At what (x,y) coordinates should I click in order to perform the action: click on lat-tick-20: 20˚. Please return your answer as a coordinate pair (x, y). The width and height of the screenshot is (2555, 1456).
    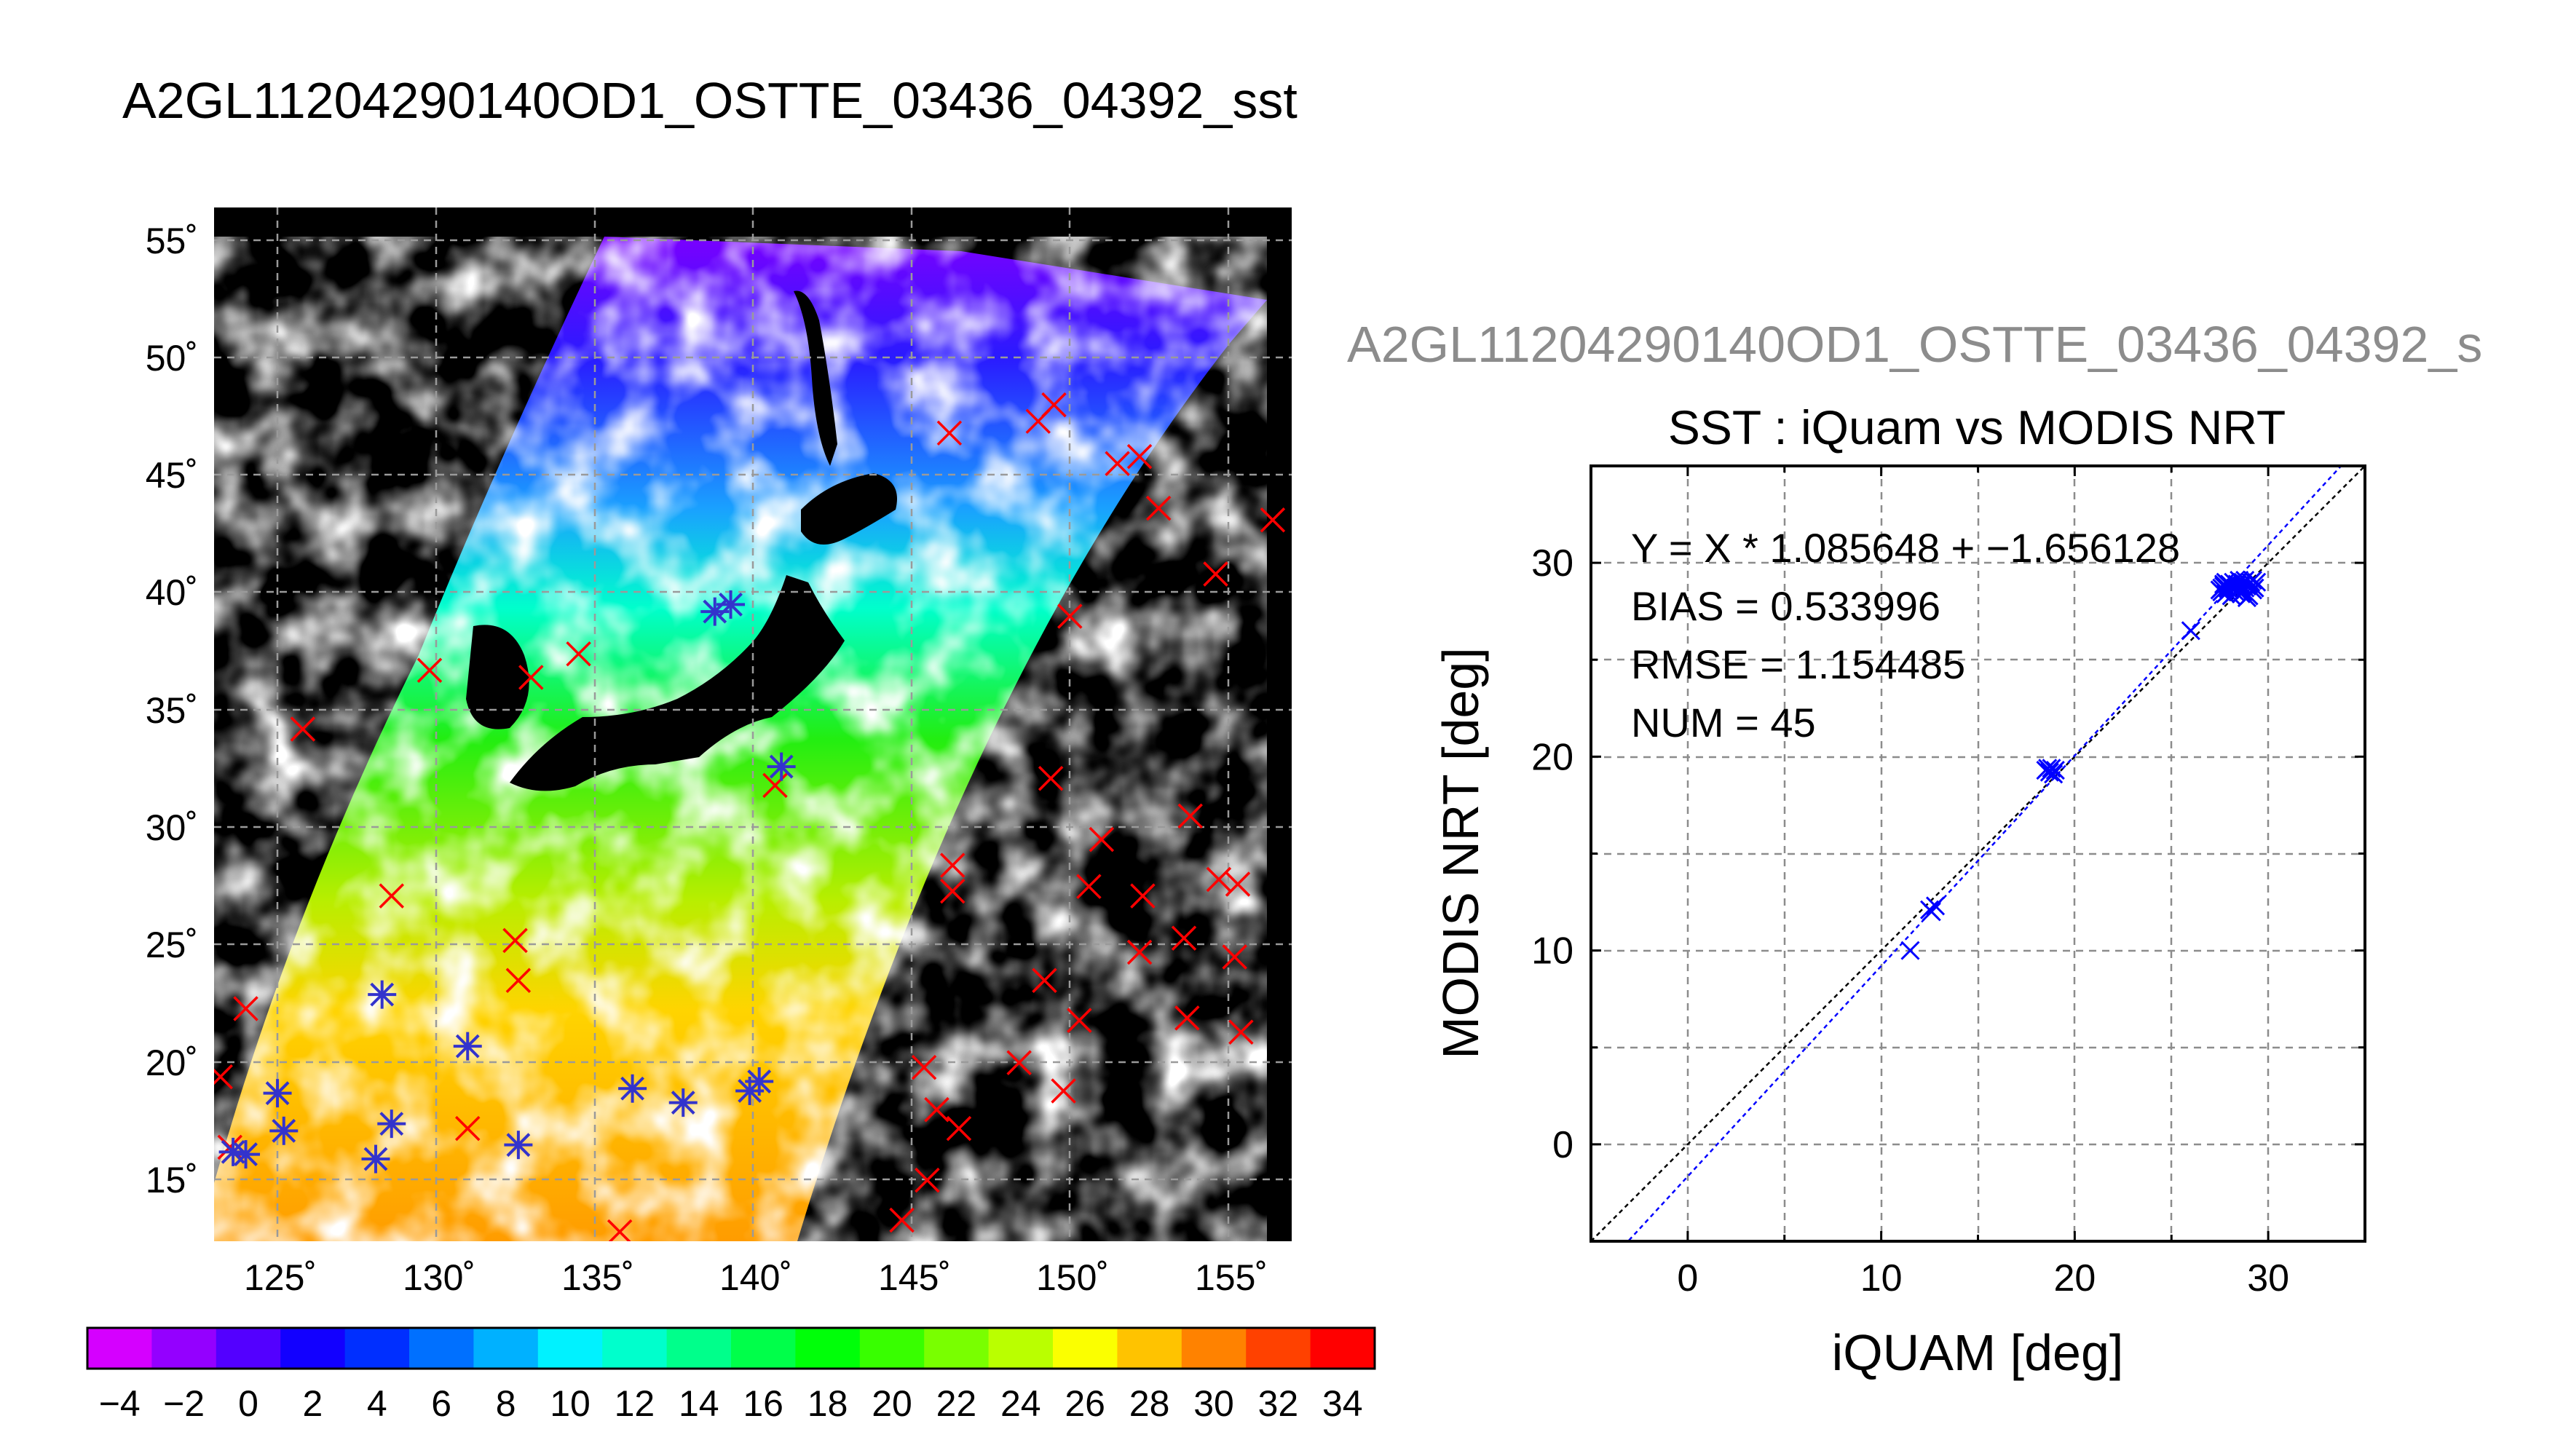
    Looking at the image, I should click on (172, 1062).